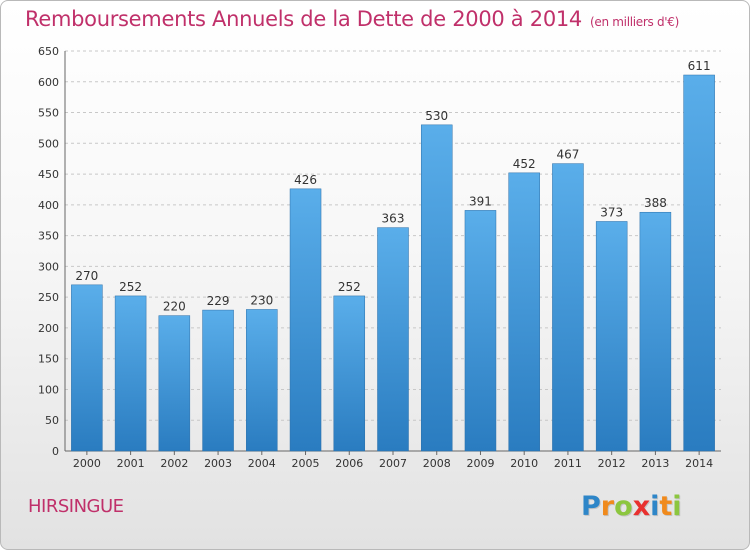  I want to click on logo-letter: x, so click(641, 506).